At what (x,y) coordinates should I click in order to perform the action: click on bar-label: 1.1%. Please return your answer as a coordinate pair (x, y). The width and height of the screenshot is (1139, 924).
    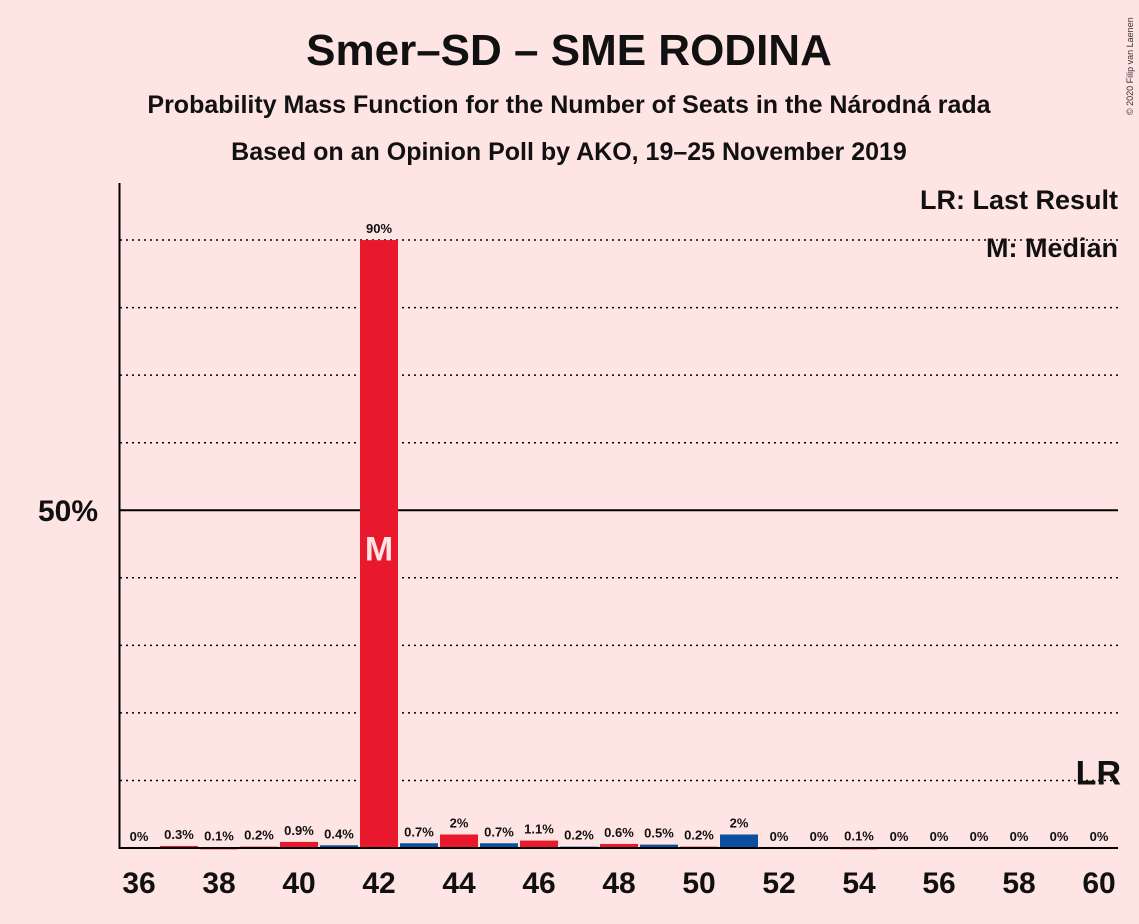
    Looking at the image, I should click on (539, 829).